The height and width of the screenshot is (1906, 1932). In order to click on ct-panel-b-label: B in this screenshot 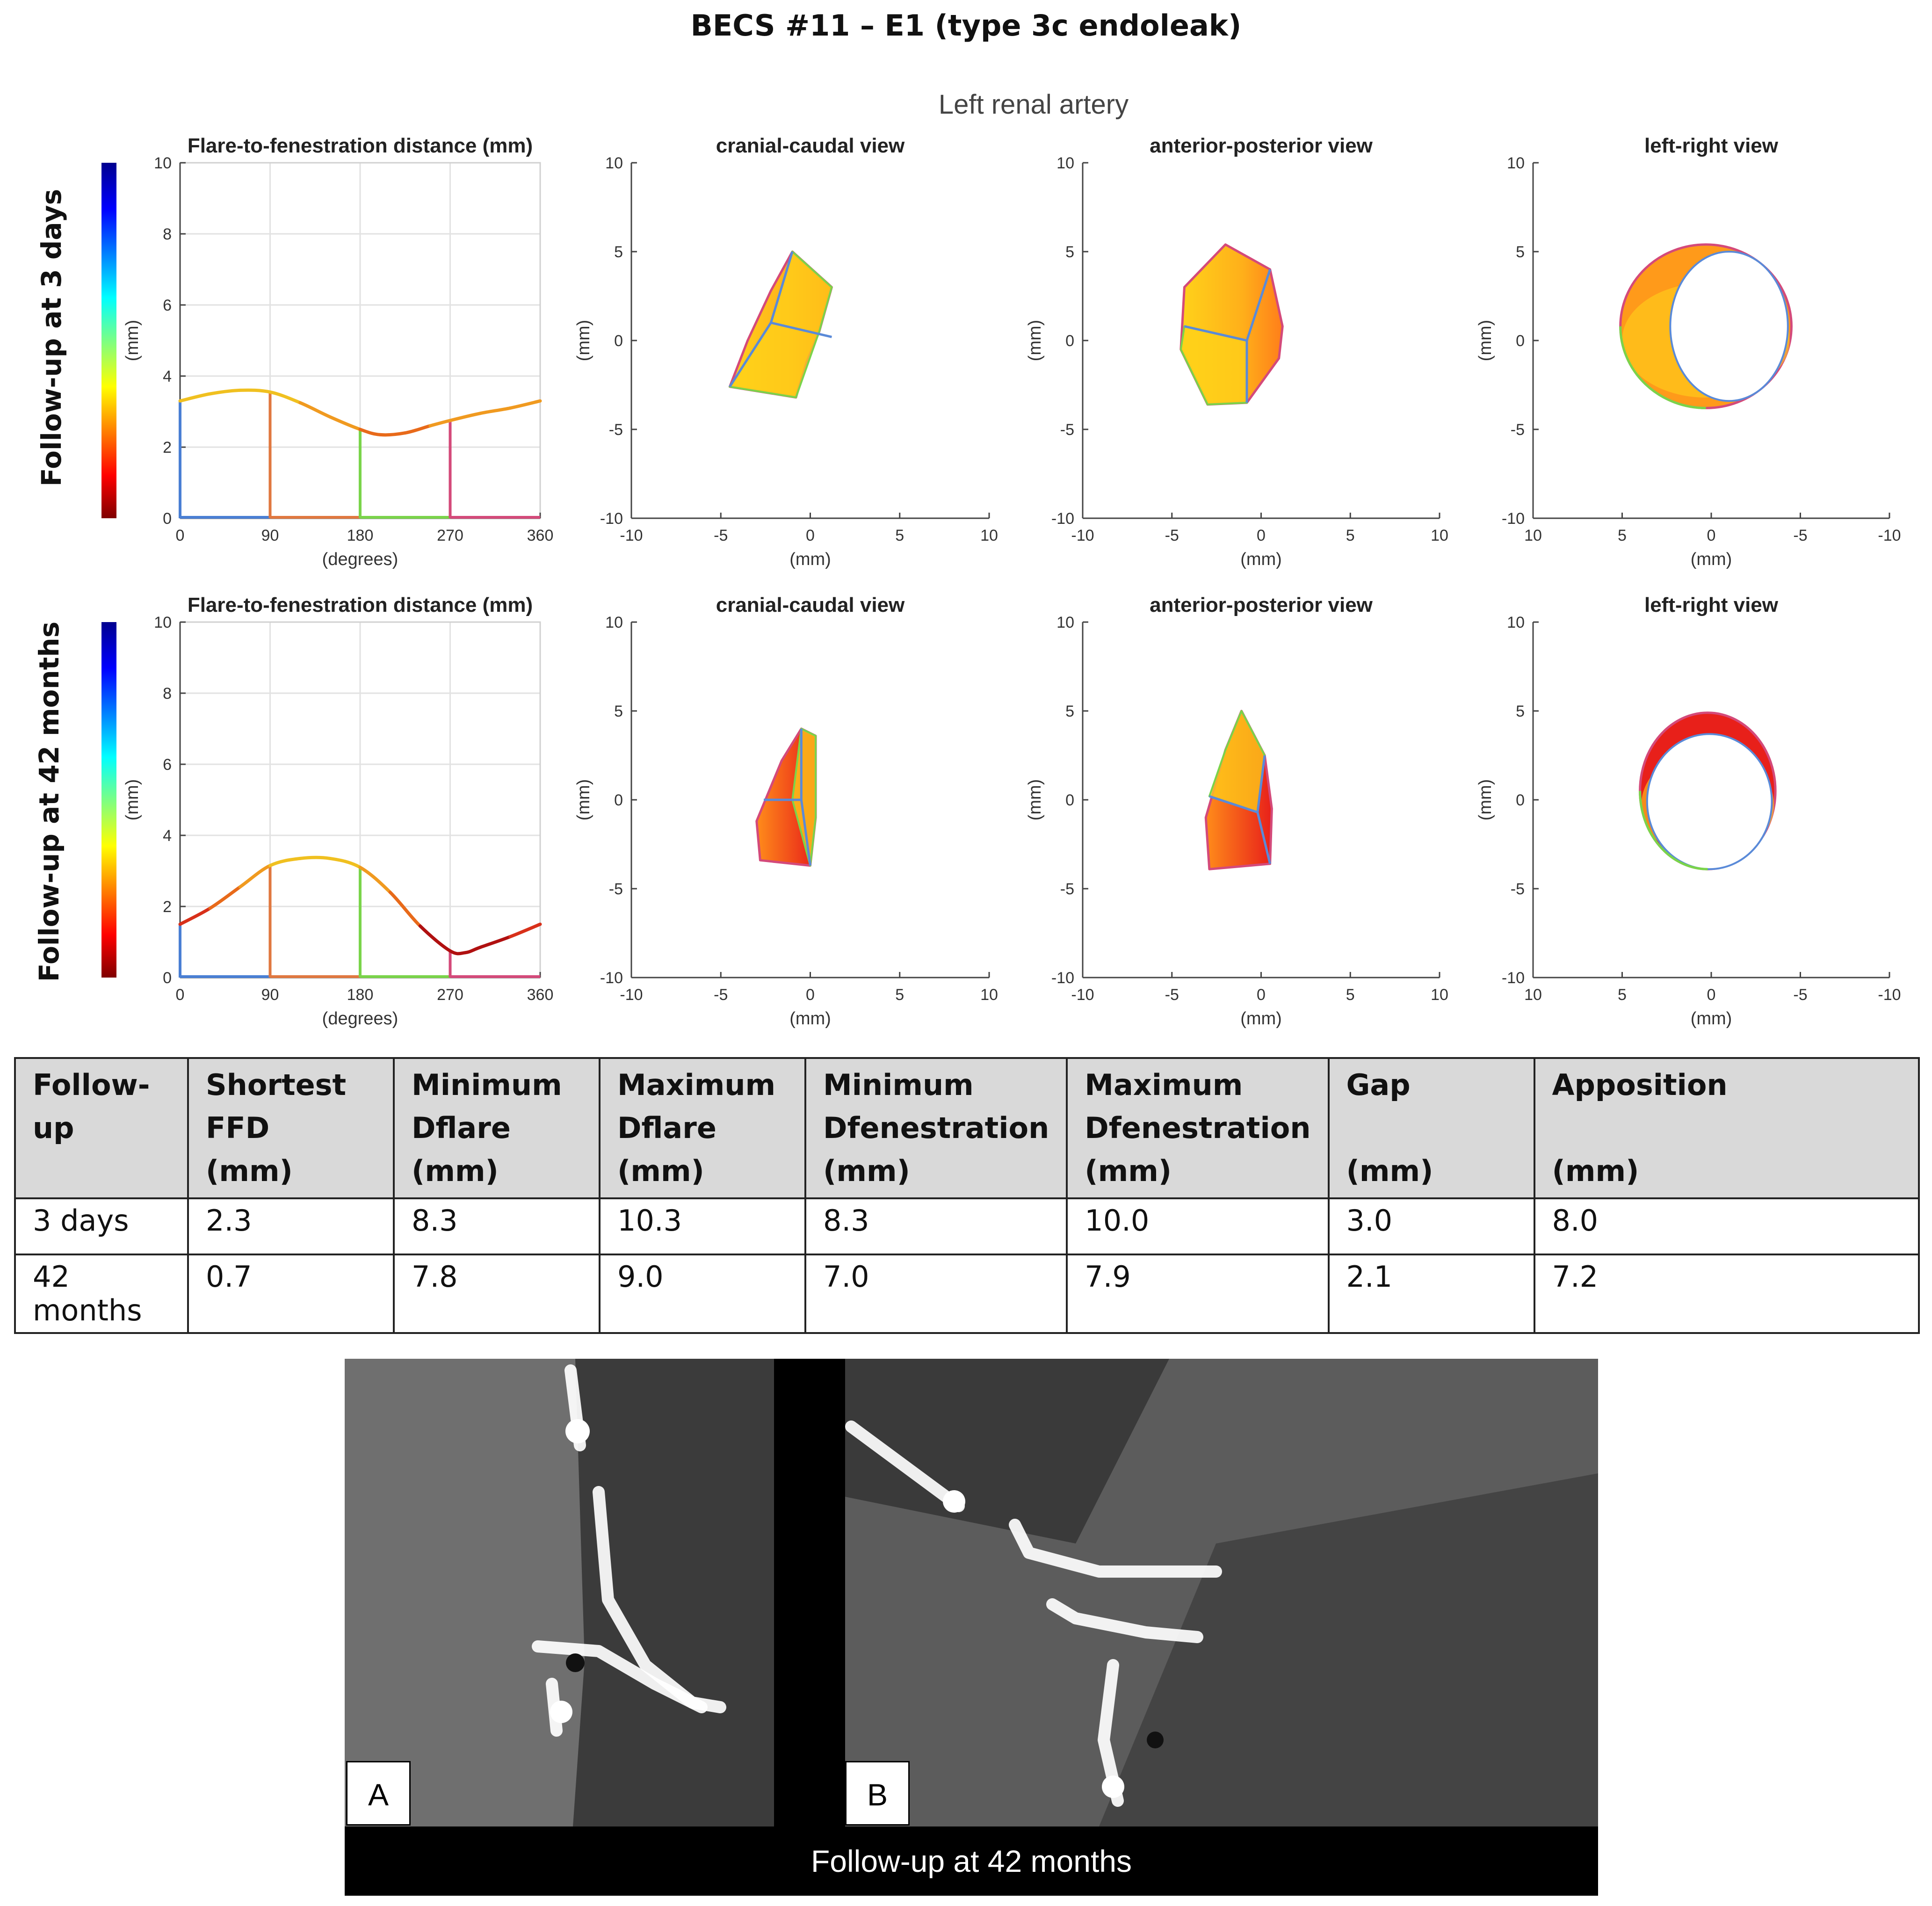, I will do `click(877, 1793)`.